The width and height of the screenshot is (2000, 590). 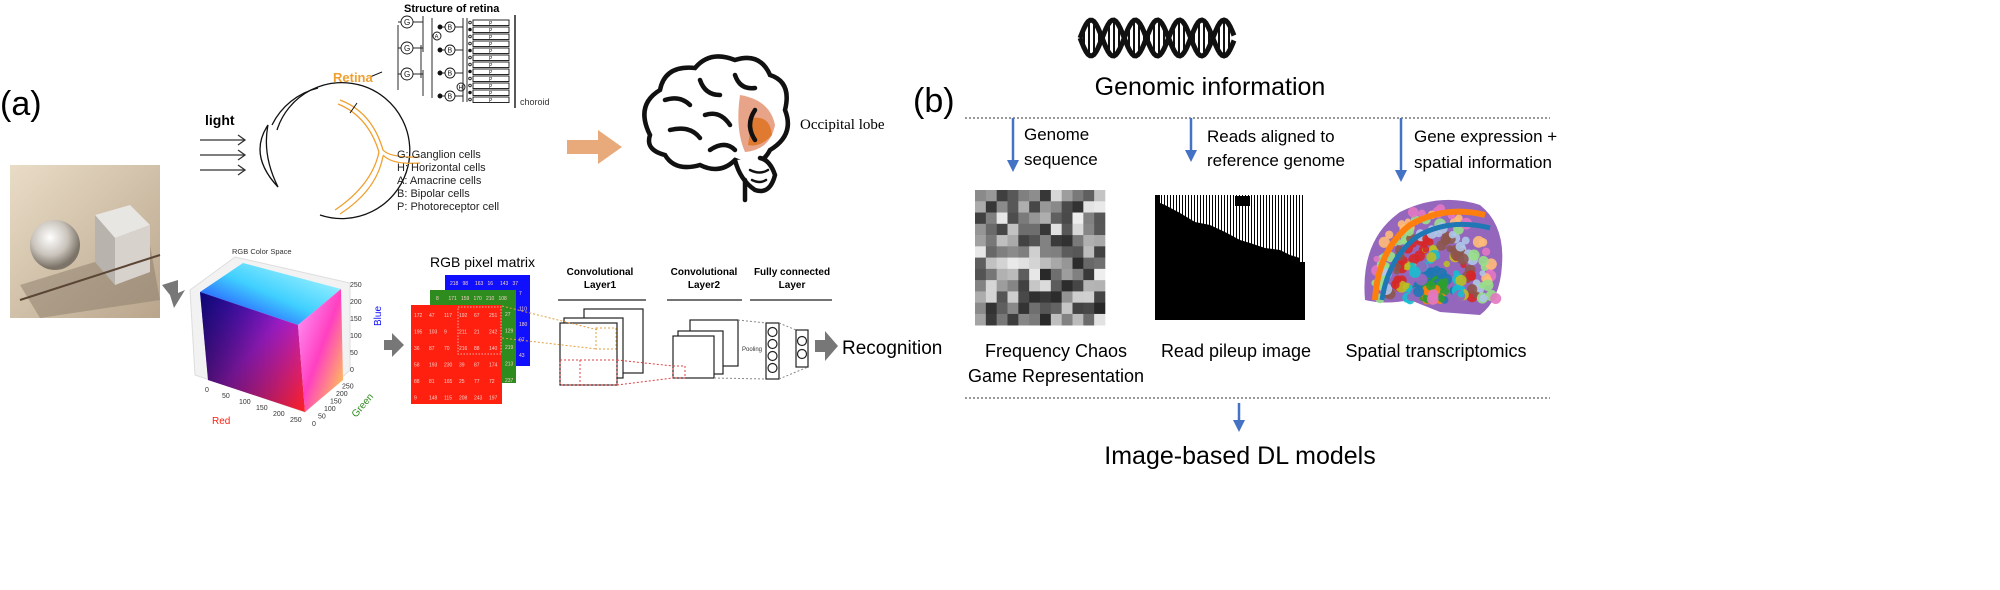 I want to click on legend-item: A: Amacrine cells, so click(x=439, y=181).